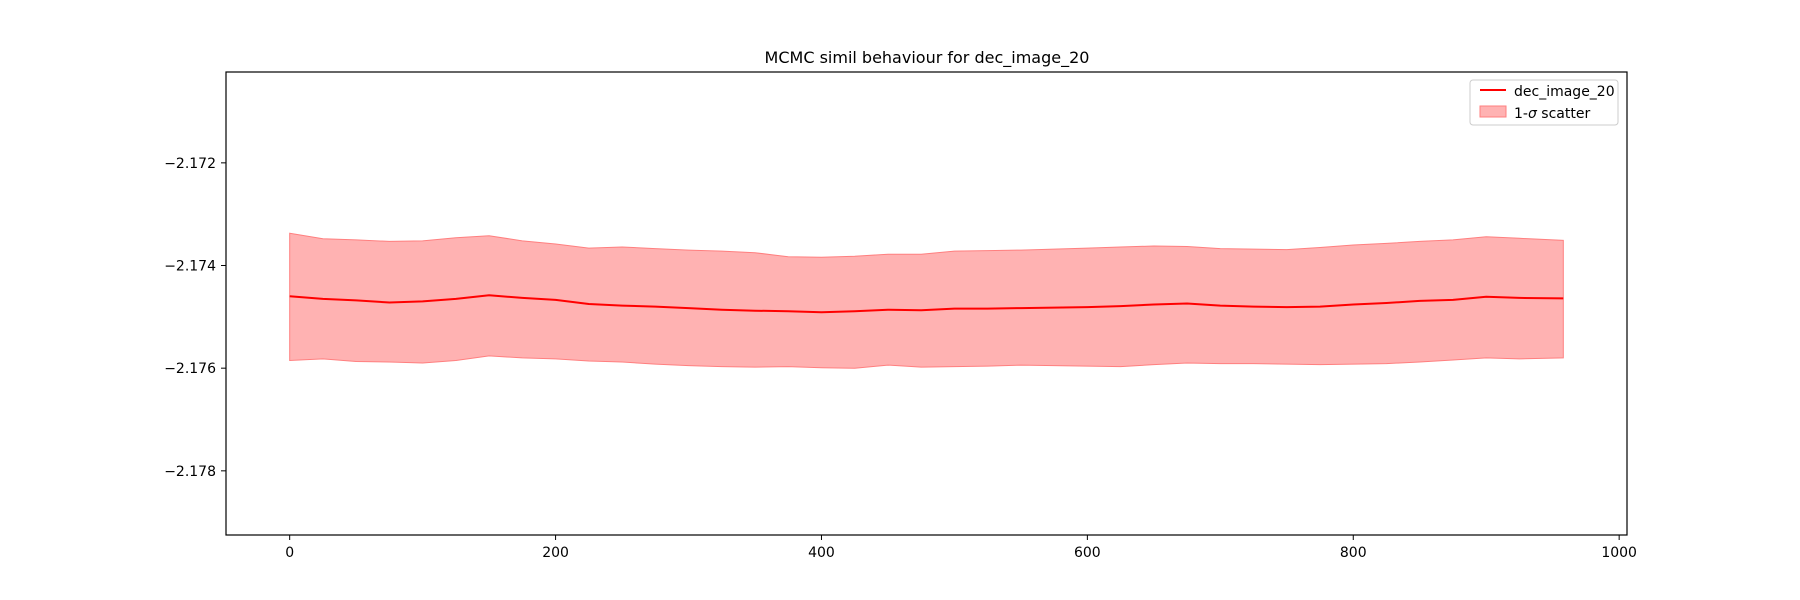  I want to click on x-tick-label: 200, so click(555, 553).